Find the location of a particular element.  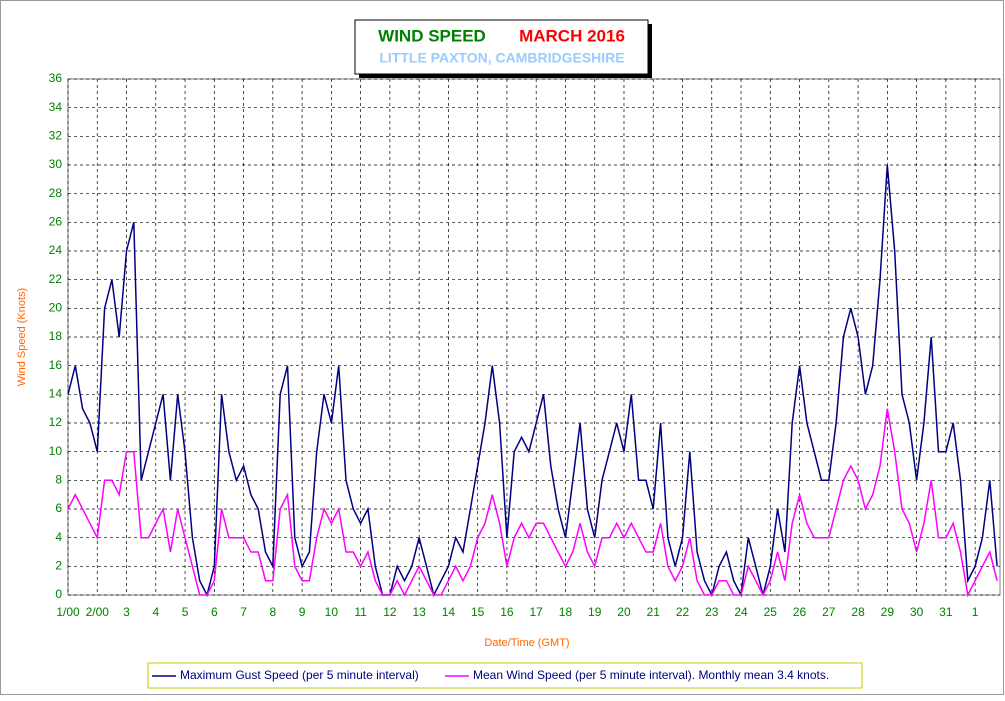

x-tick-label: 1 is located at coordinates (975, 612).